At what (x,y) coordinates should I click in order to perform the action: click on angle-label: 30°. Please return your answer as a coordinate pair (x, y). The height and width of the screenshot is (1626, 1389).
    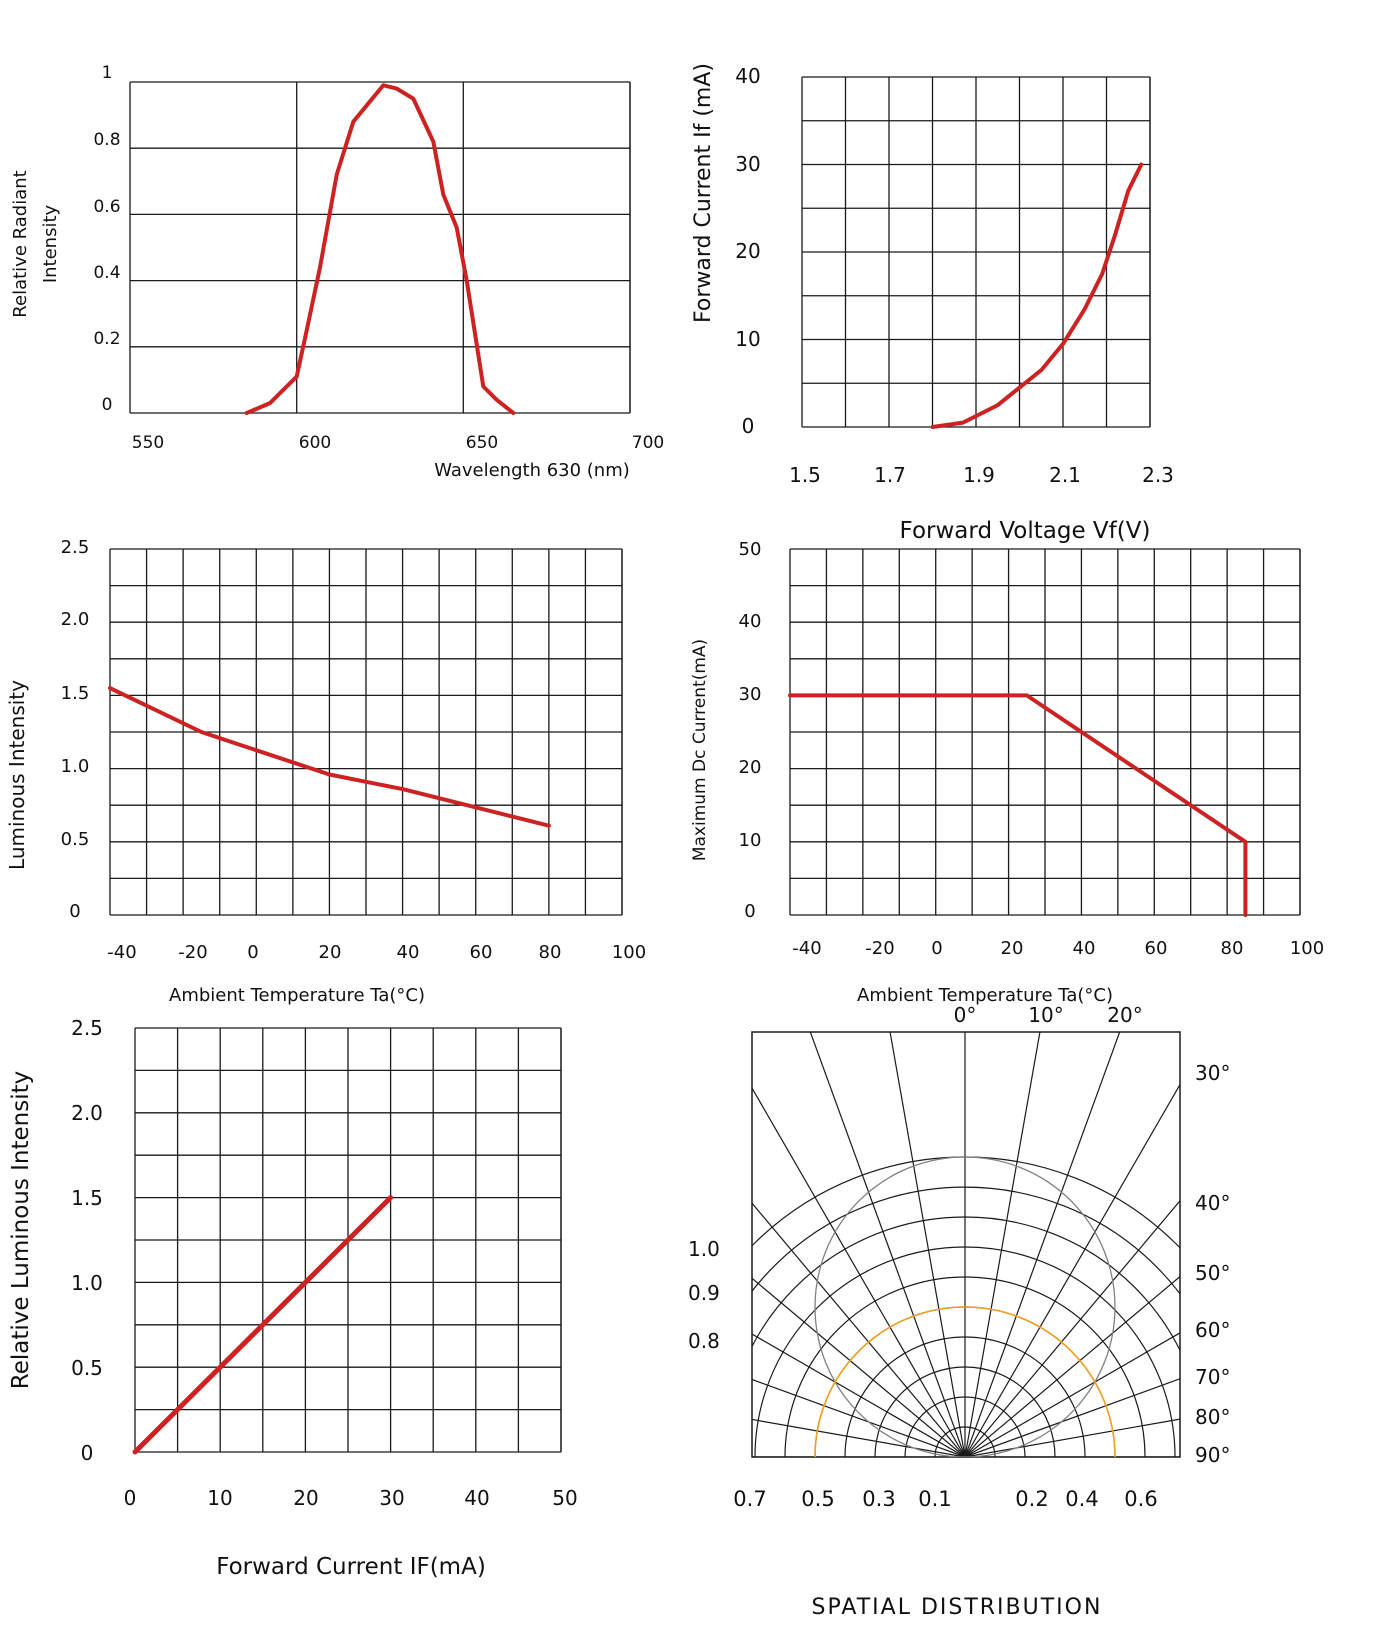
    Looking at the image, I should click on (1212, 1073).